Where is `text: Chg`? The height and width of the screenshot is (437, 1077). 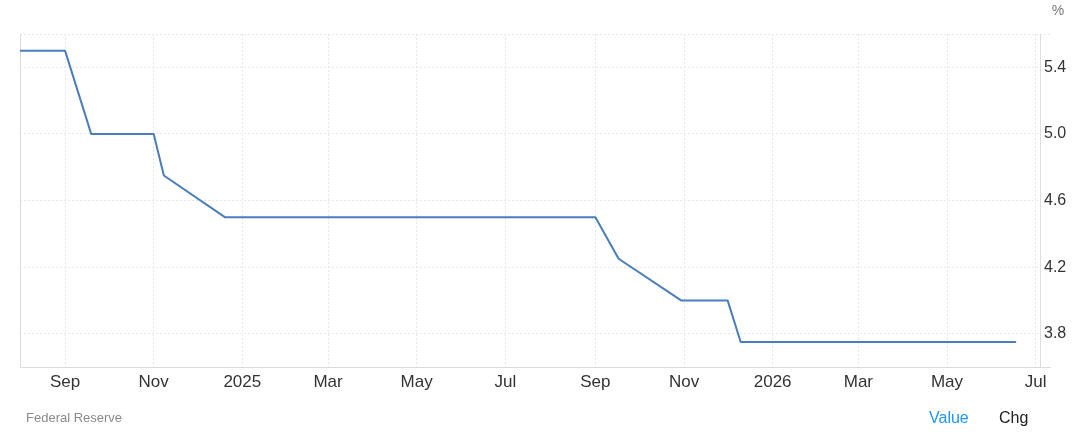
text: Chg is located at coordinates (1014, 418).